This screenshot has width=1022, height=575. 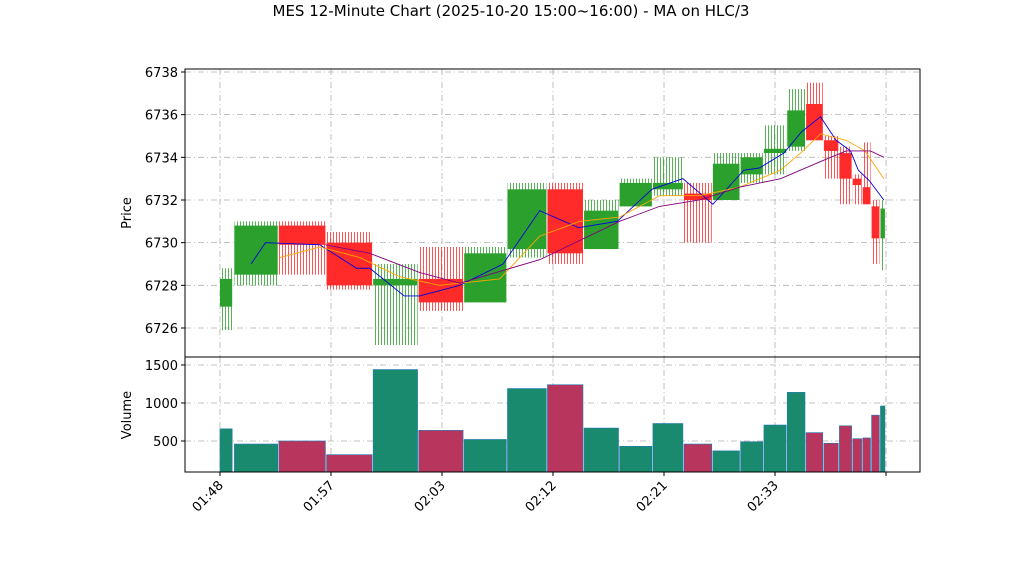 I want to click on x-tick-label: 02:03, so click(x=430, y=496).